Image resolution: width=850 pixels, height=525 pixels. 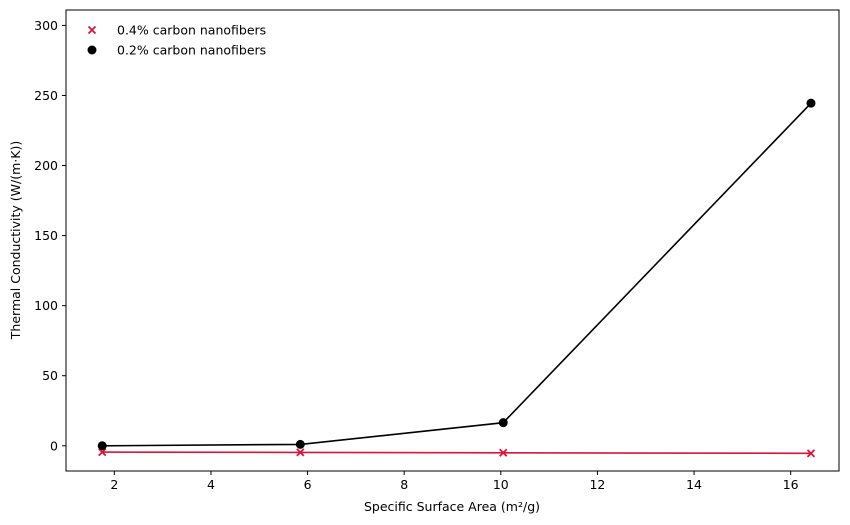 I want to click on y-tick-label: 150, so click(x=46, y=235).